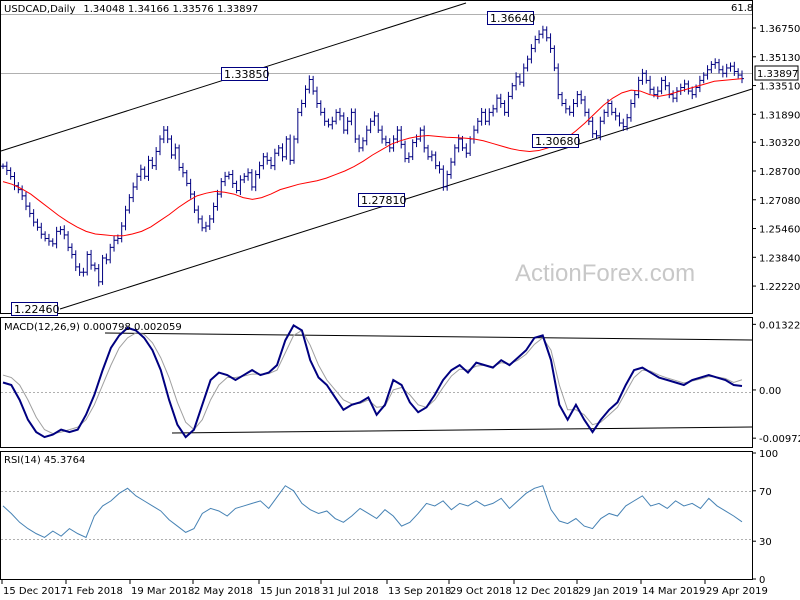 The height and width of the screenshot is (600, 800). Describe the element at coordinates (39, 9) in the screenshot. I see `symbol-title: USDCAD,Daily` at that location.